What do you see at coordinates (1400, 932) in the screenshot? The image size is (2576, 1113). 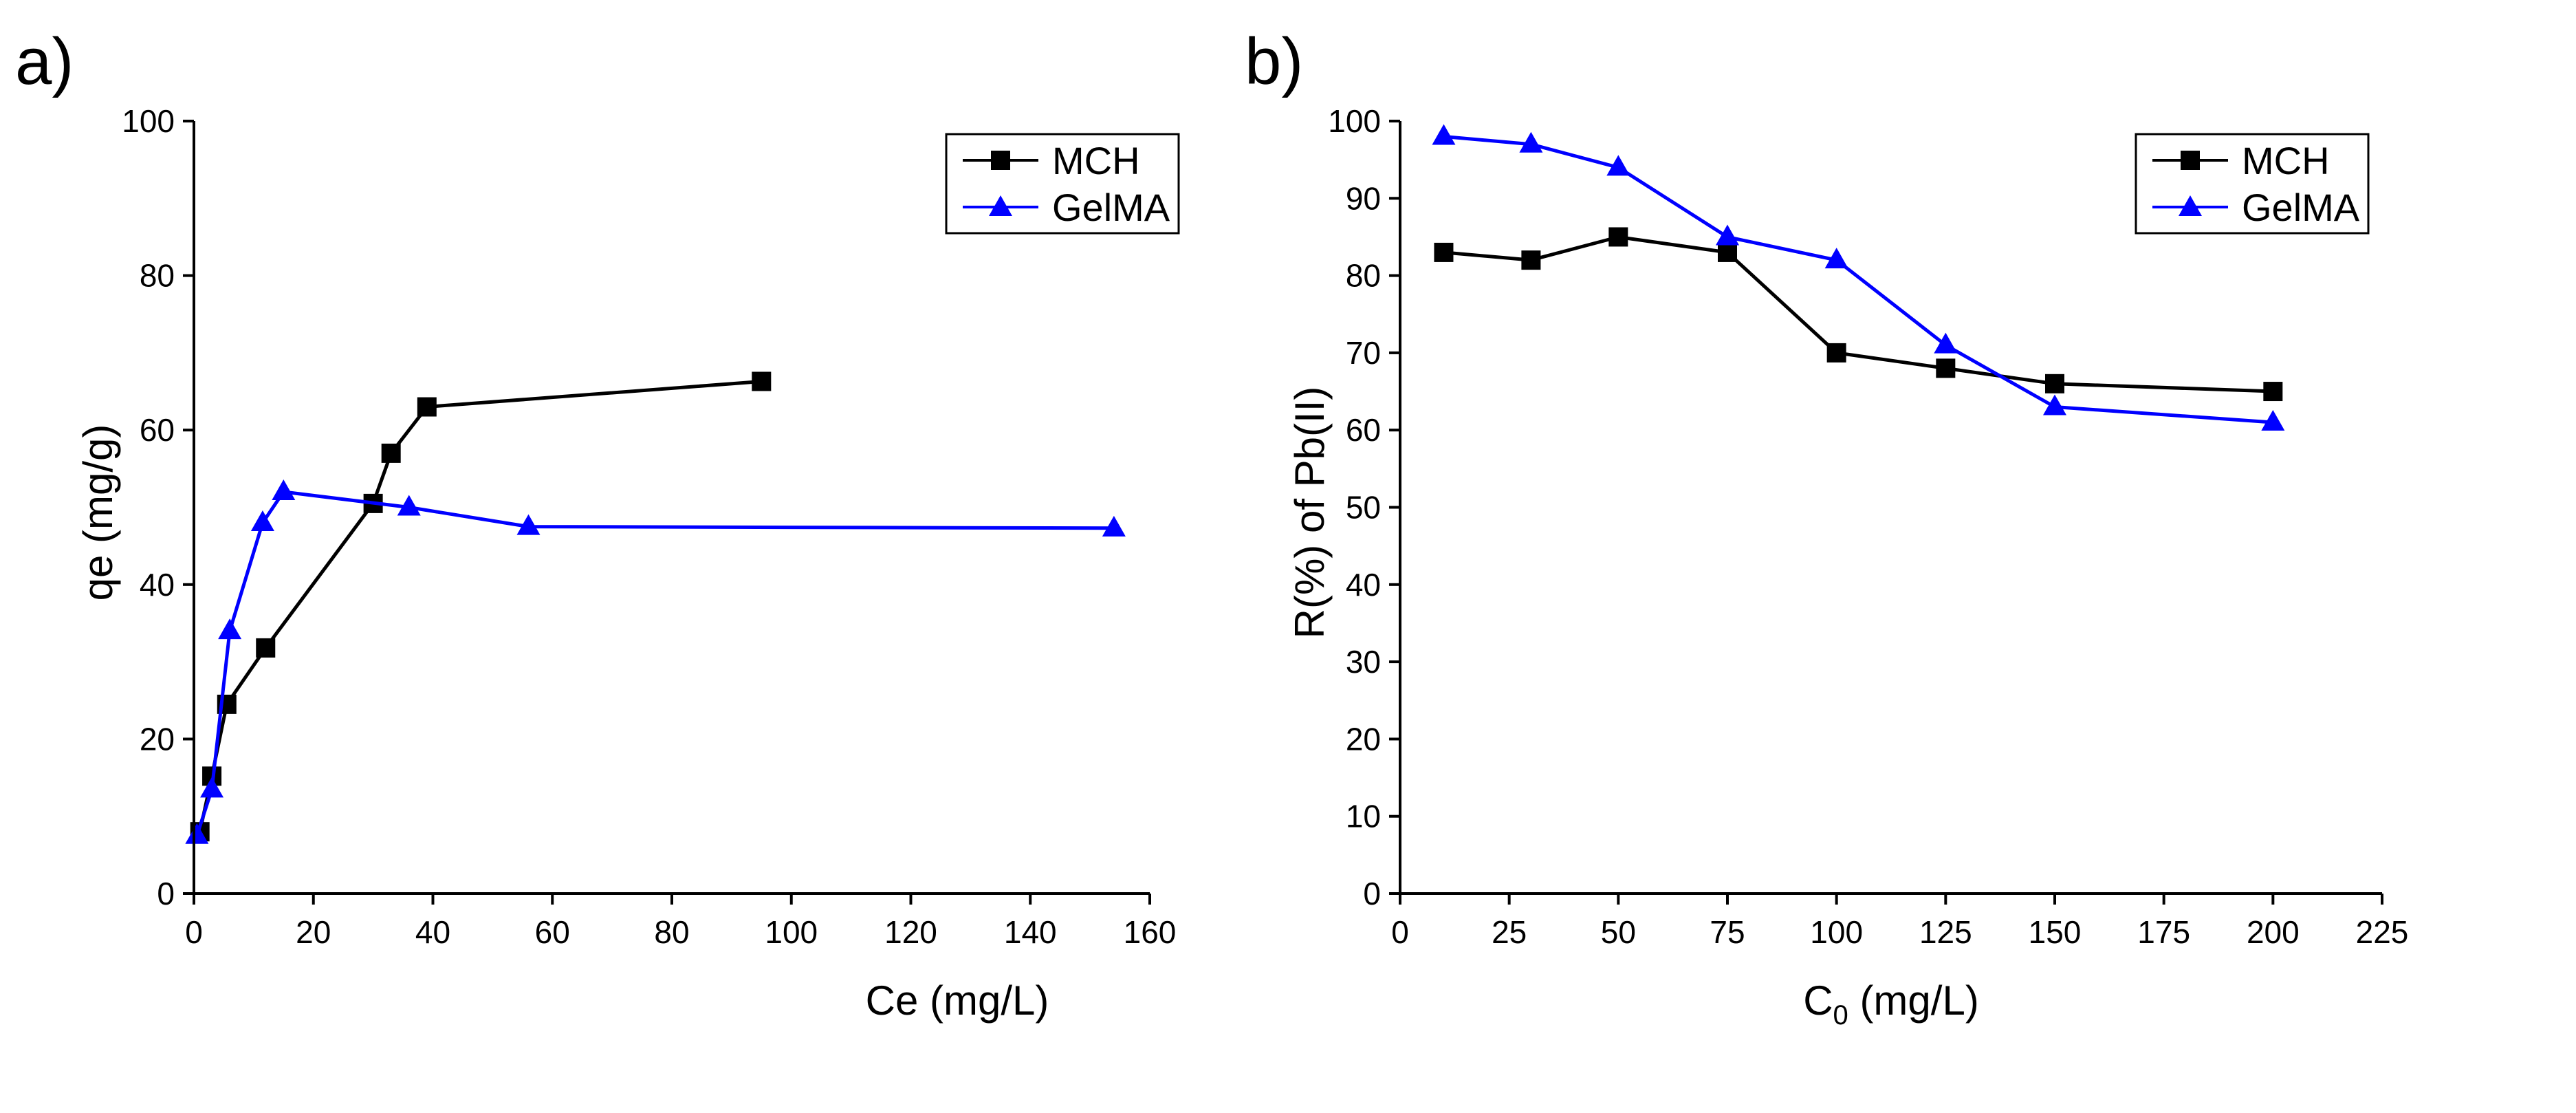 I see `panel-b-x-tick-label: 0` at bounding box center [1400, 932].